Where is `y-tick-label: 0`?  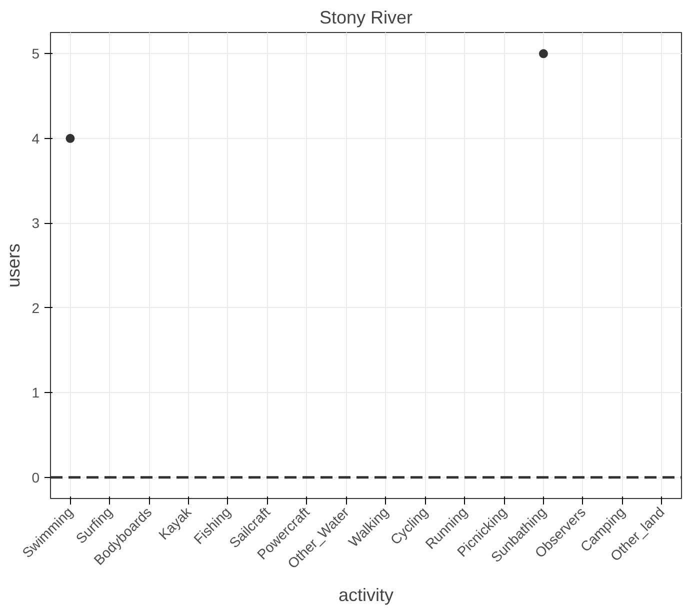
y-tick-label: 0 is located at coordinates (36, 477).